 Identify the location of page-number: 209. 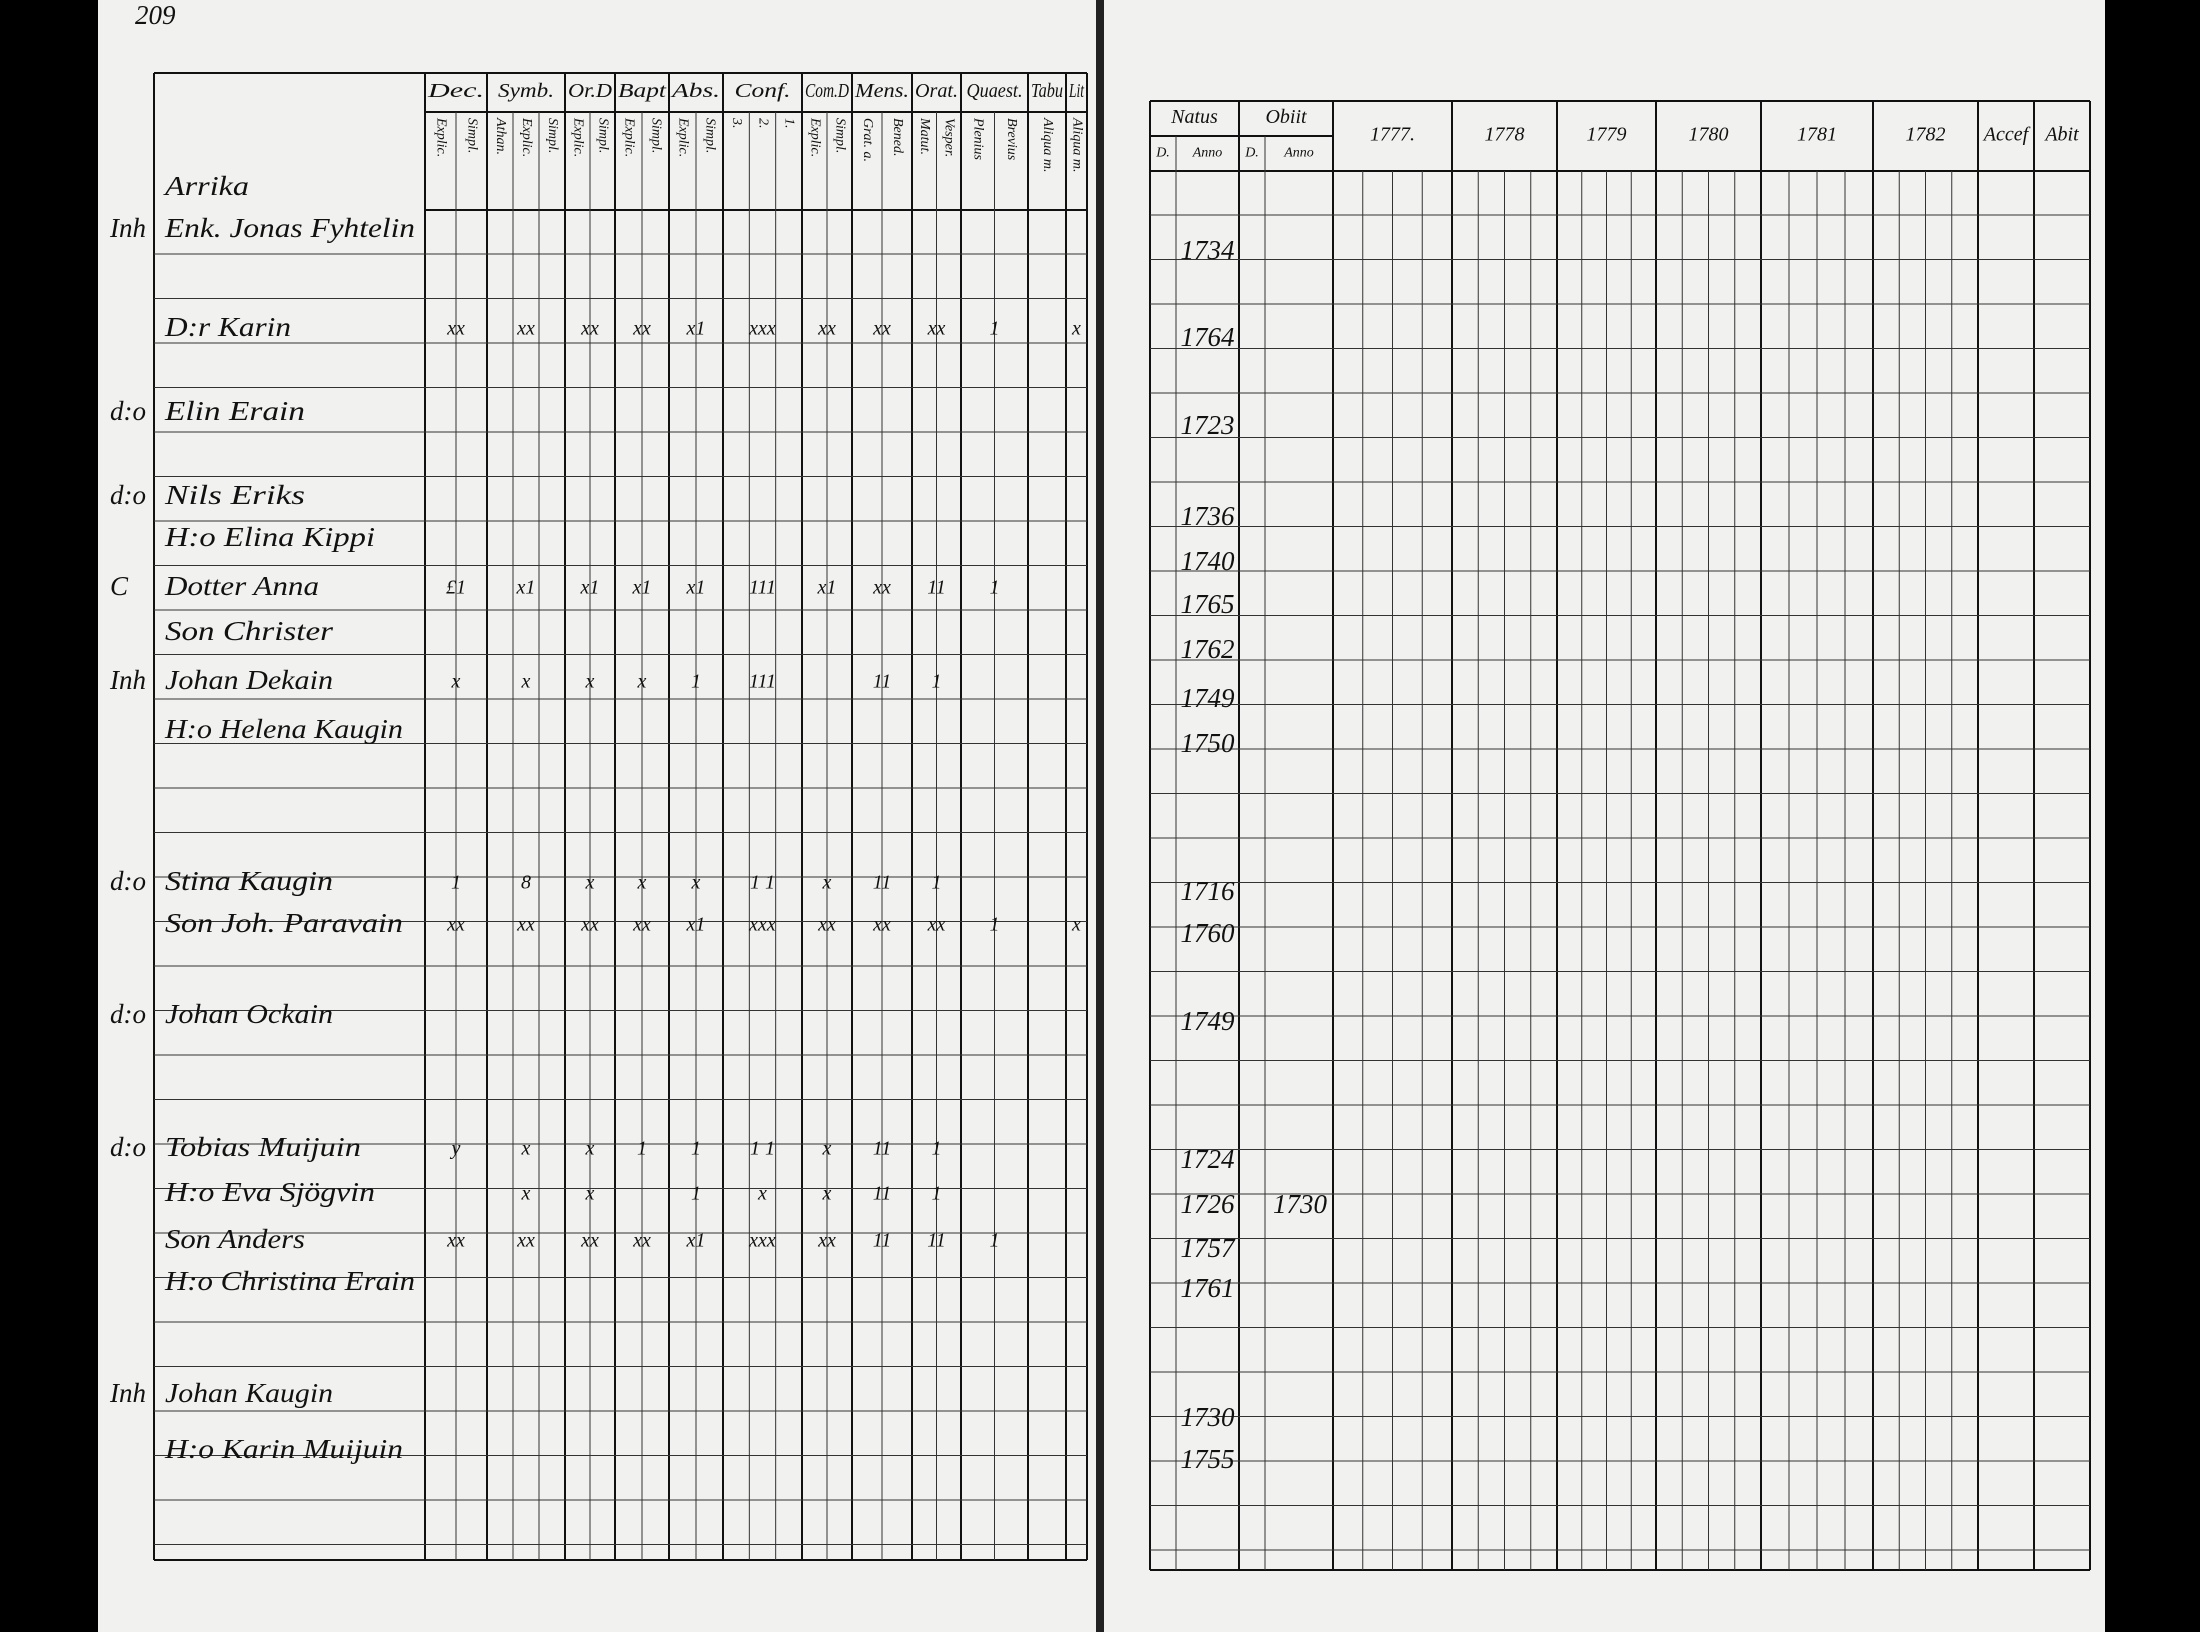
(155, 15).